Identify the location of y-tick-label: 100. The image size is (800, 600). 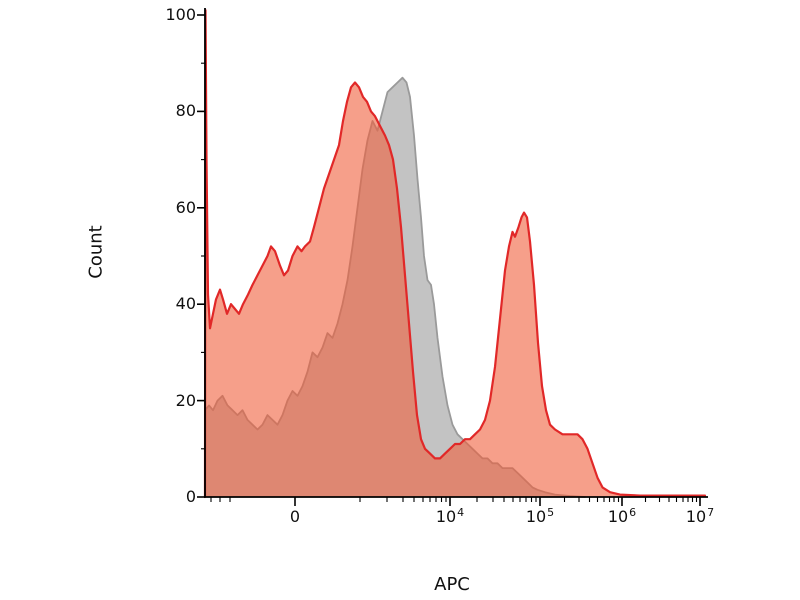
(180, 14).